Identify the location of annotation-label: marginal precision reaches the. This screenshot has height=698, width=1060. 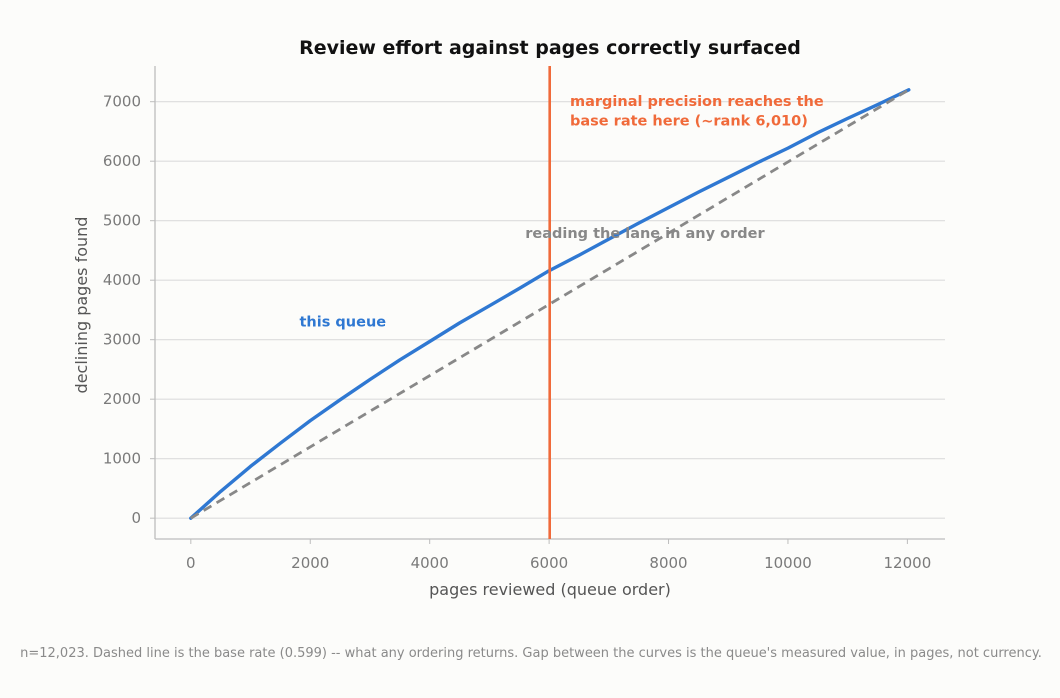
(697, 102).